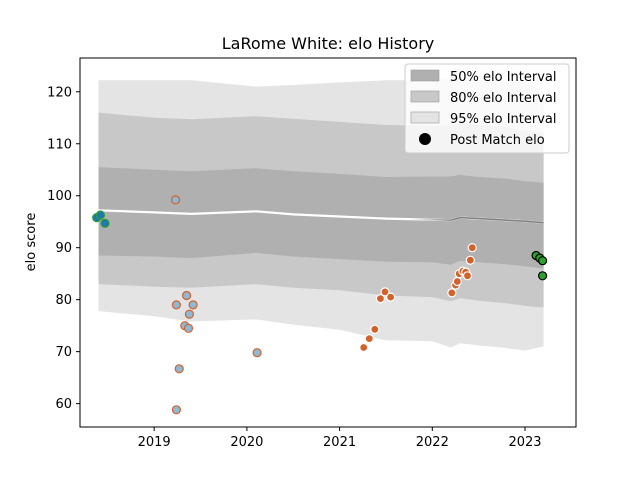 The image size is (640, 480). I want to click on x-tick-label: 2022, so click(432, 442).